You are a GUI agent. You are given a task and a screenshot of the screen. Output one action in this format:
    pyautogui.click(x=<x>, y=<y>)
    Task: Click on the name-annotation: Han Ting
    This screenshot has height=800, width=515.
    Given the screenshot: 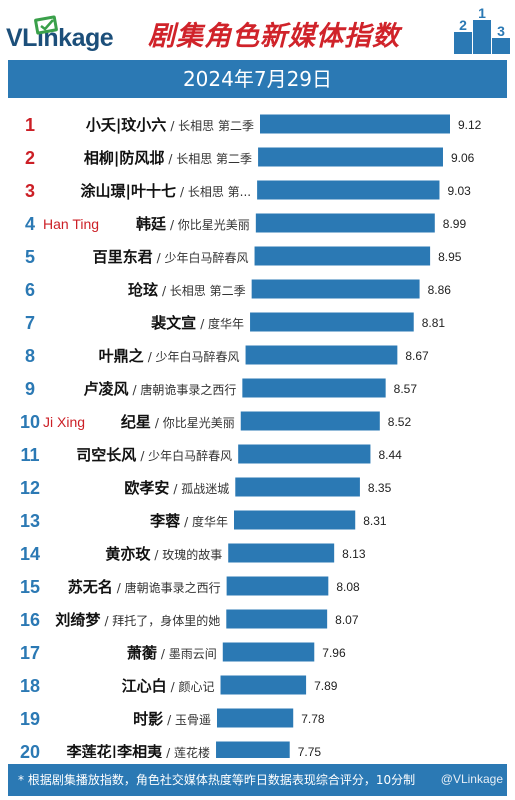 What is the action you would take?
    pyautogui.click(x=71, y=224)
    